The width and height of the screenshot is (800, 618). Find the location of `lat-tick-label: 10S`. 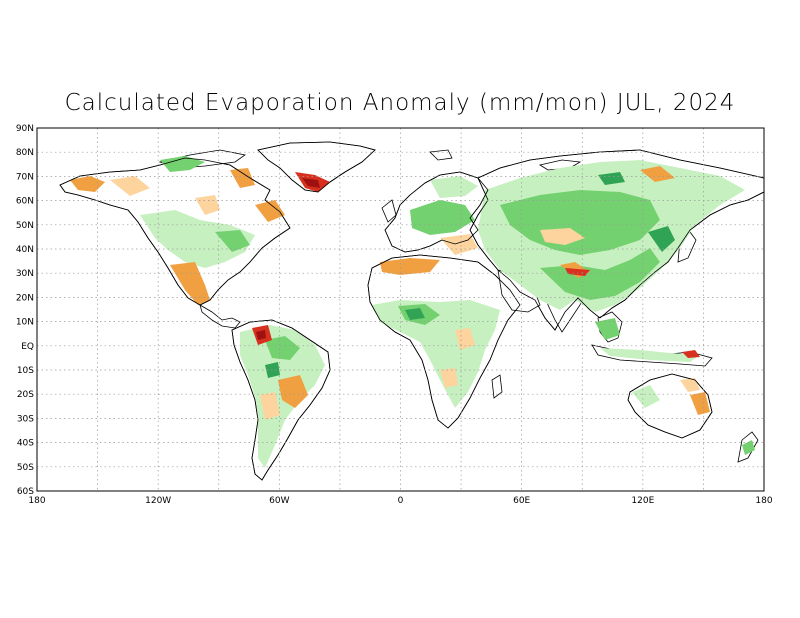

lat-tick-label: 10S is located at coordinates (25, 371).